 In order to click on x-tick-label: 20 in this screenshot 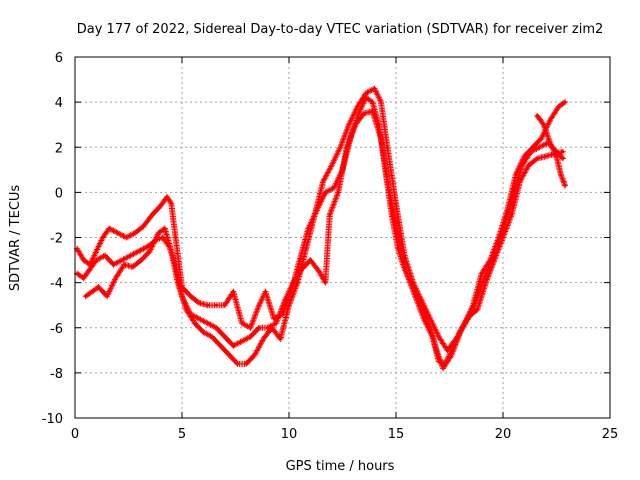, I will do `click(503, 434)`.